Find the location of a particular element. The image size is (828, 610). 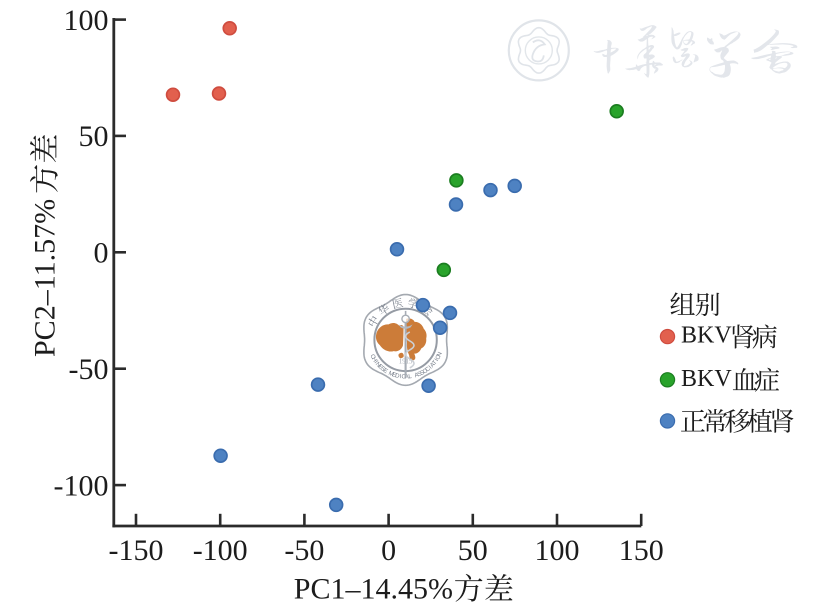

svg-text: PC2–11.57% is located at coordinates (45, 278).